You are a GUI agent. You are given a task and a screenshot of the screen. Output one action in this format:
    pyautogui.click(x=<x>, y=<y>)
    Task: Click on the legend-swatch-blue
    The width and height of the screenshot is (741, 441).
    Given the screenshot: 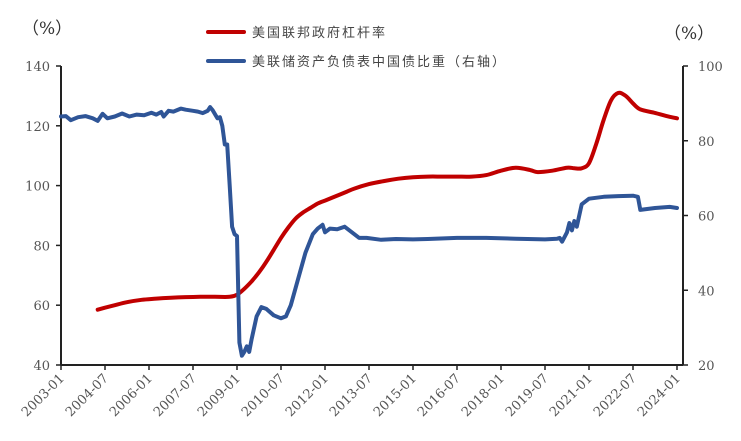 What is the action you would take?
    pyautogui.click(x=226, y=60)
    